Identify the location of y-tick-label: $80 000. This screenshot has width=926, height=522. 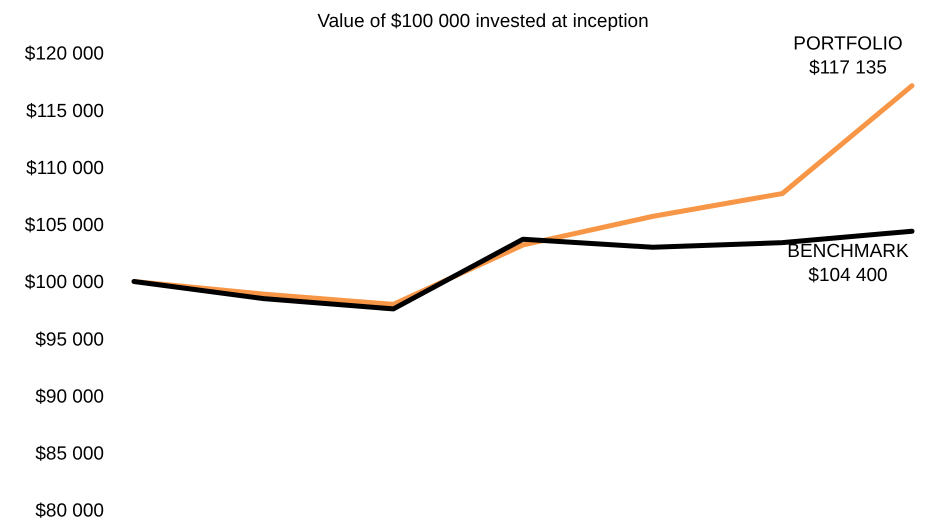
(69, 511).